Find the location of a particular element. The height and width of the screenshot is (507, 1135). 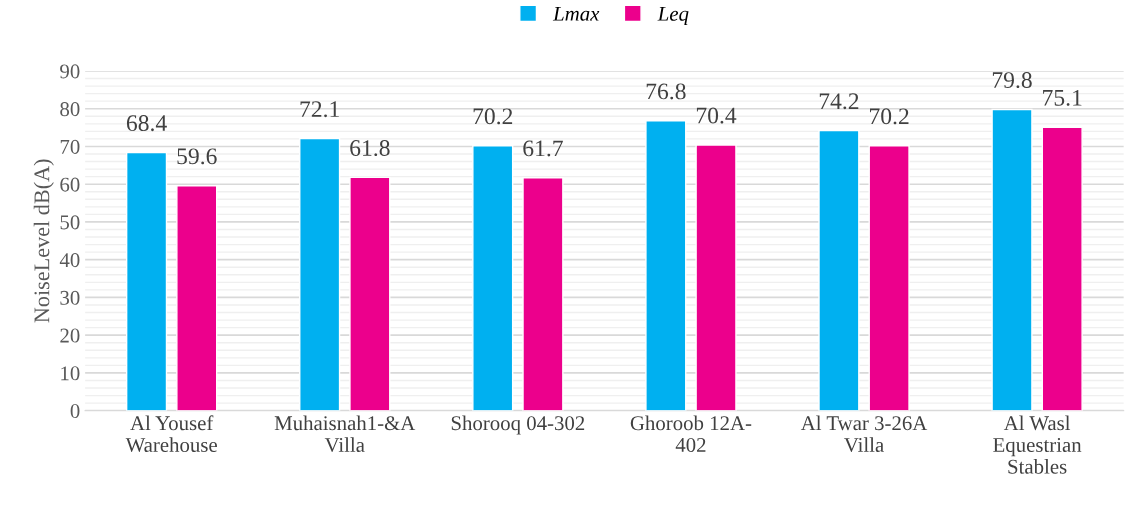

x-tick-label: Muhaisnah1-&A Villa is located at coordinates (345, 434).